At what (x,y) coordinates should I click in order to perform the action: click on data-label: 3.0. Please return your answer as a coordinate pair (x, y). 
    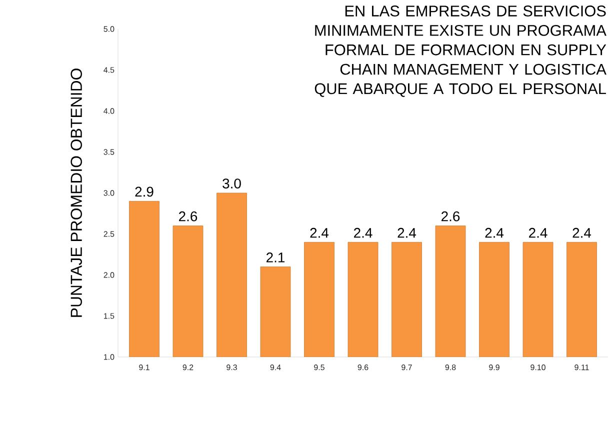
    Looking at the image, I should click on (231, 183).